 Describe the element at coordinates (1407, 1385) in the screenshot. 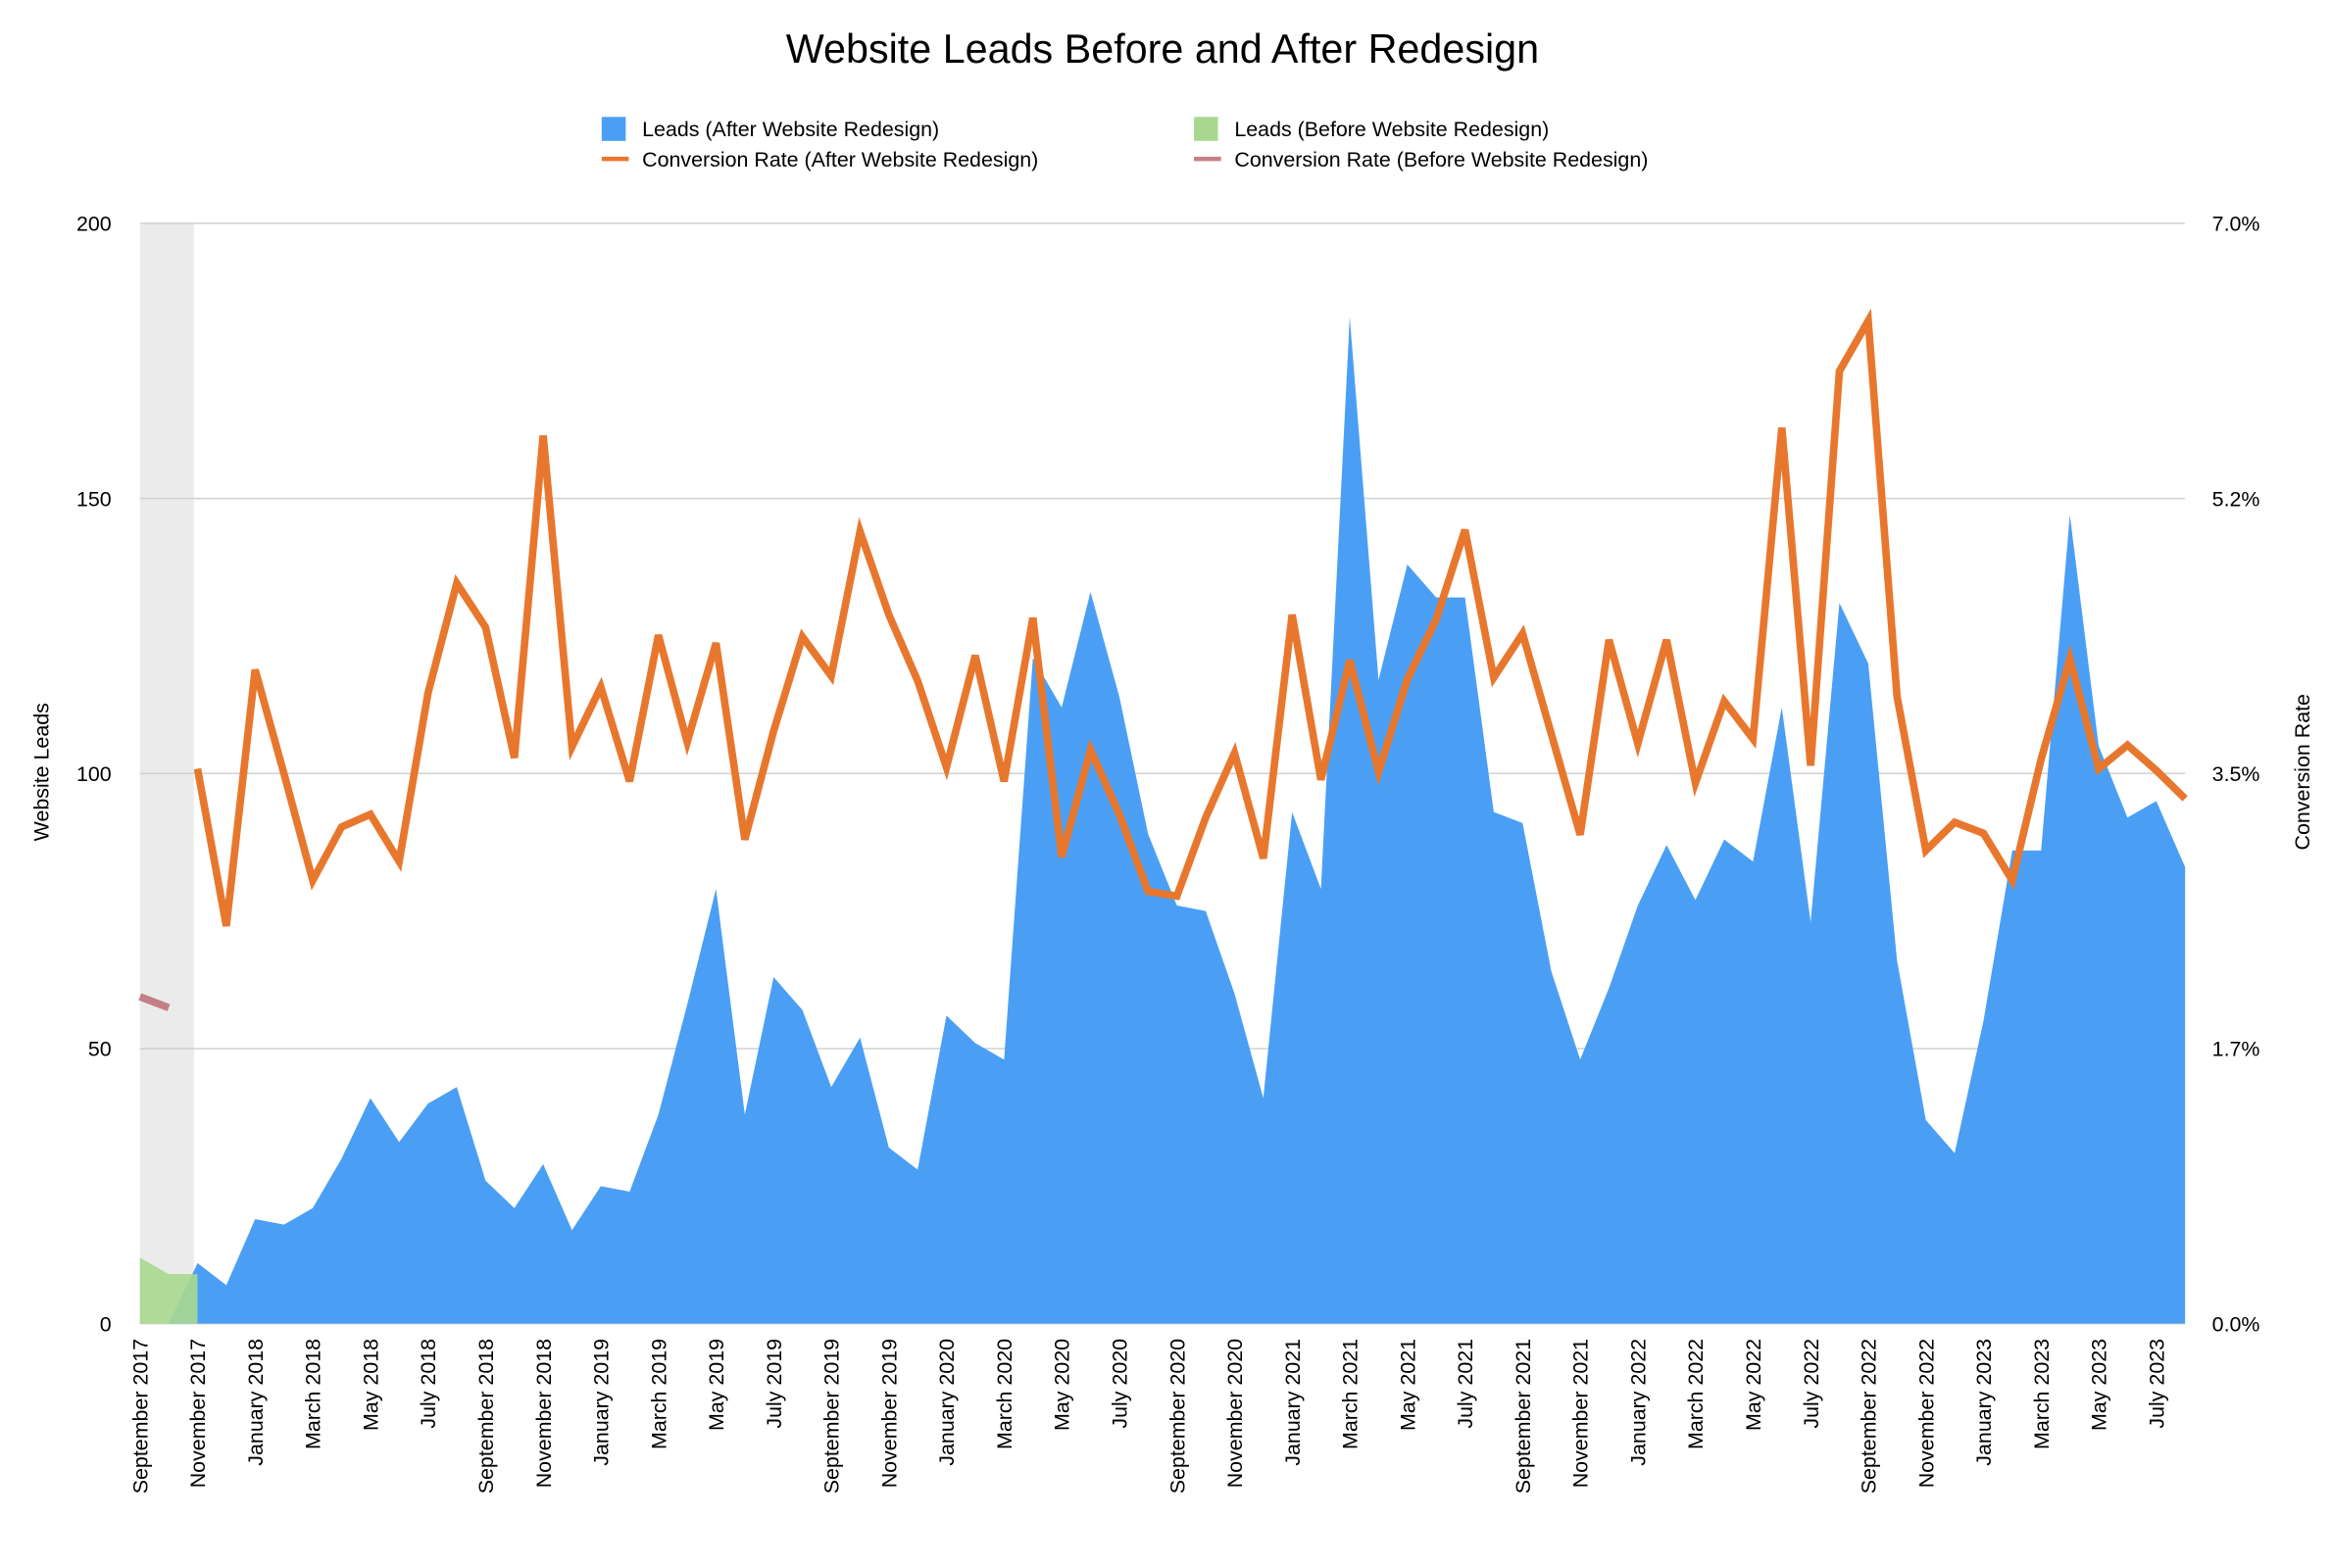

I see `x-tick-label: May 2021` at that location.